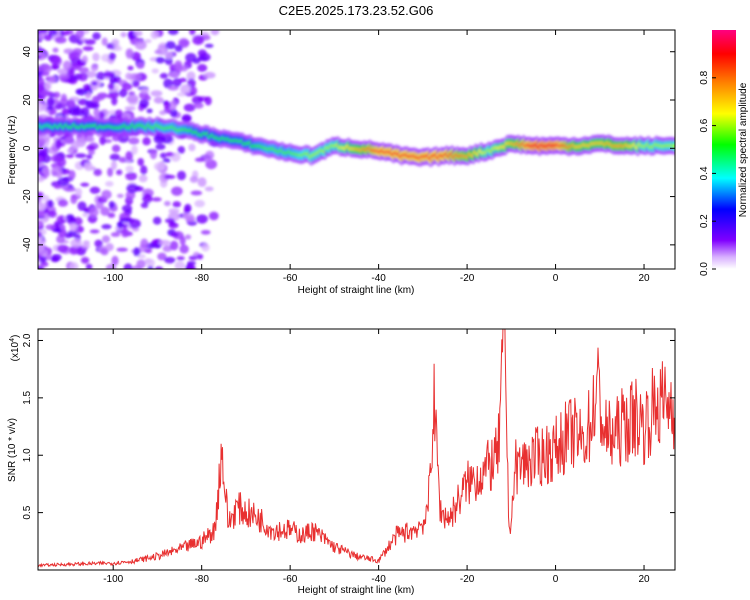 The image size is (750, 600). What do you see at coordinates (556, 579) in the screenshot?
I see `snr-x-tick-label: 0` at bounding box center [556, 579].